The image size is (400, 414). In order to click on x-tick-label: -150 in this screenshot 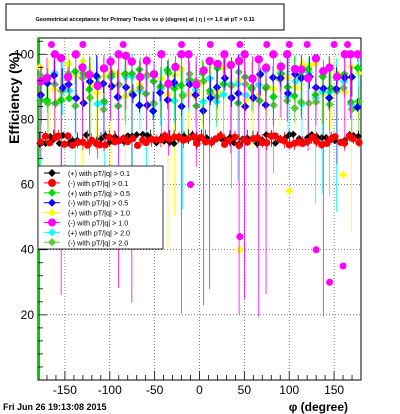, I will do `click(65, 390)`.